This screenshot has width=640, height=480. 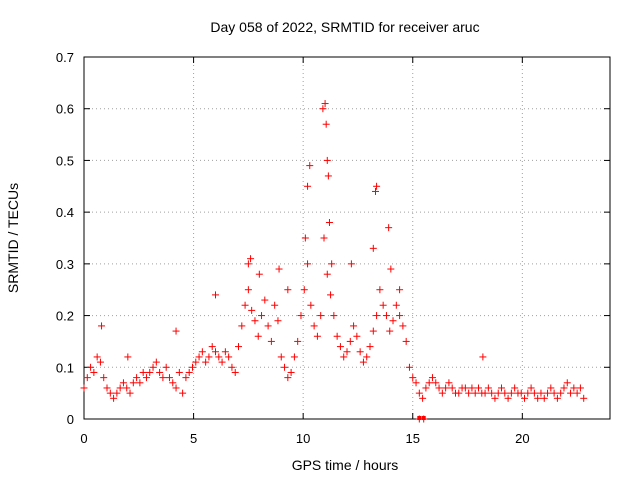 I want to click on y-tick-label: 0, so click(x=70, y=419).